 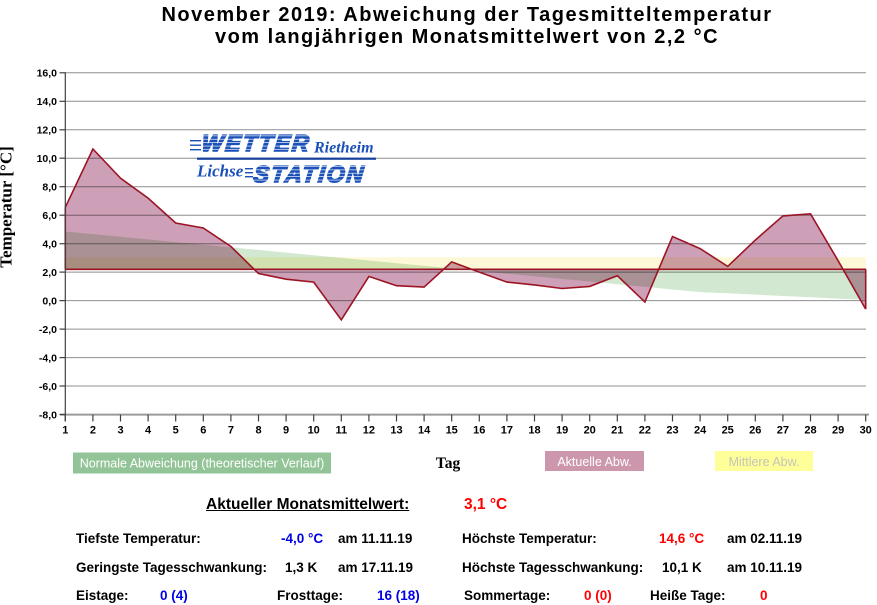 I want to click on svg-text: 12, so click(x=369, y=431).